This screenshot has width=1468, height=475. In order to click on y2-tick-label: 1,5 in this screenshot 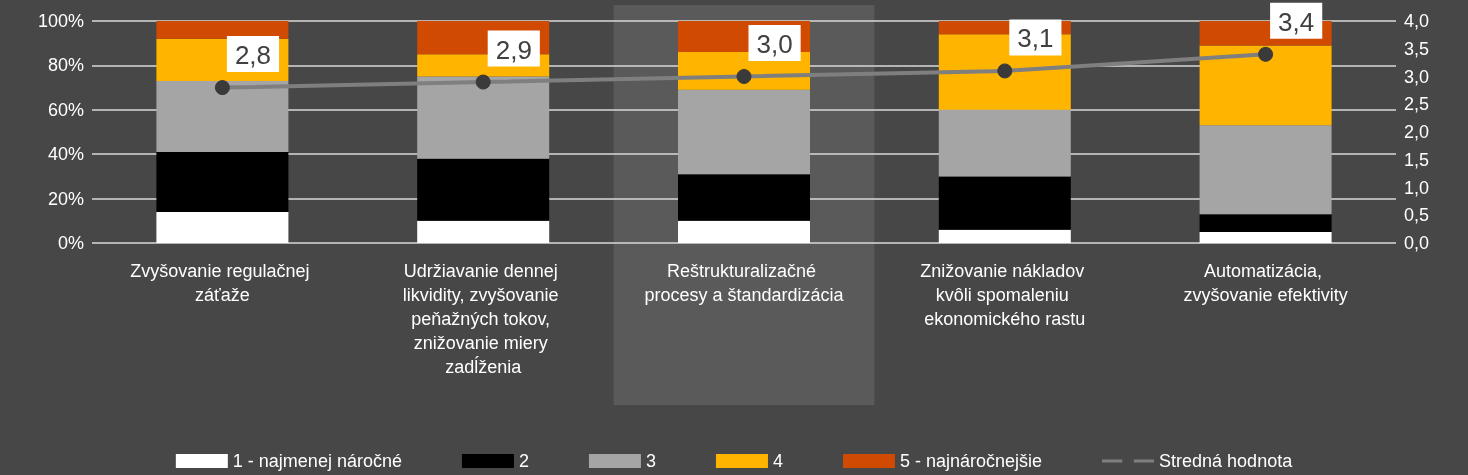, I will do `click(1417, 159)`.